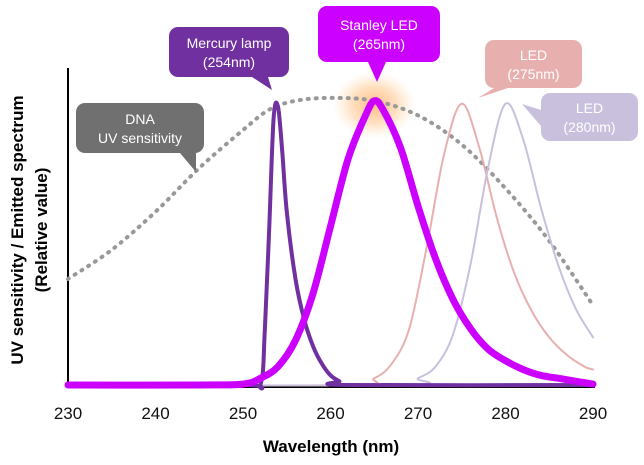  What do you see at coordinates (331, 446) in the screenshot?
I see `x-axis-title: Wavelength (nm)` at bounding box center [331, 446].